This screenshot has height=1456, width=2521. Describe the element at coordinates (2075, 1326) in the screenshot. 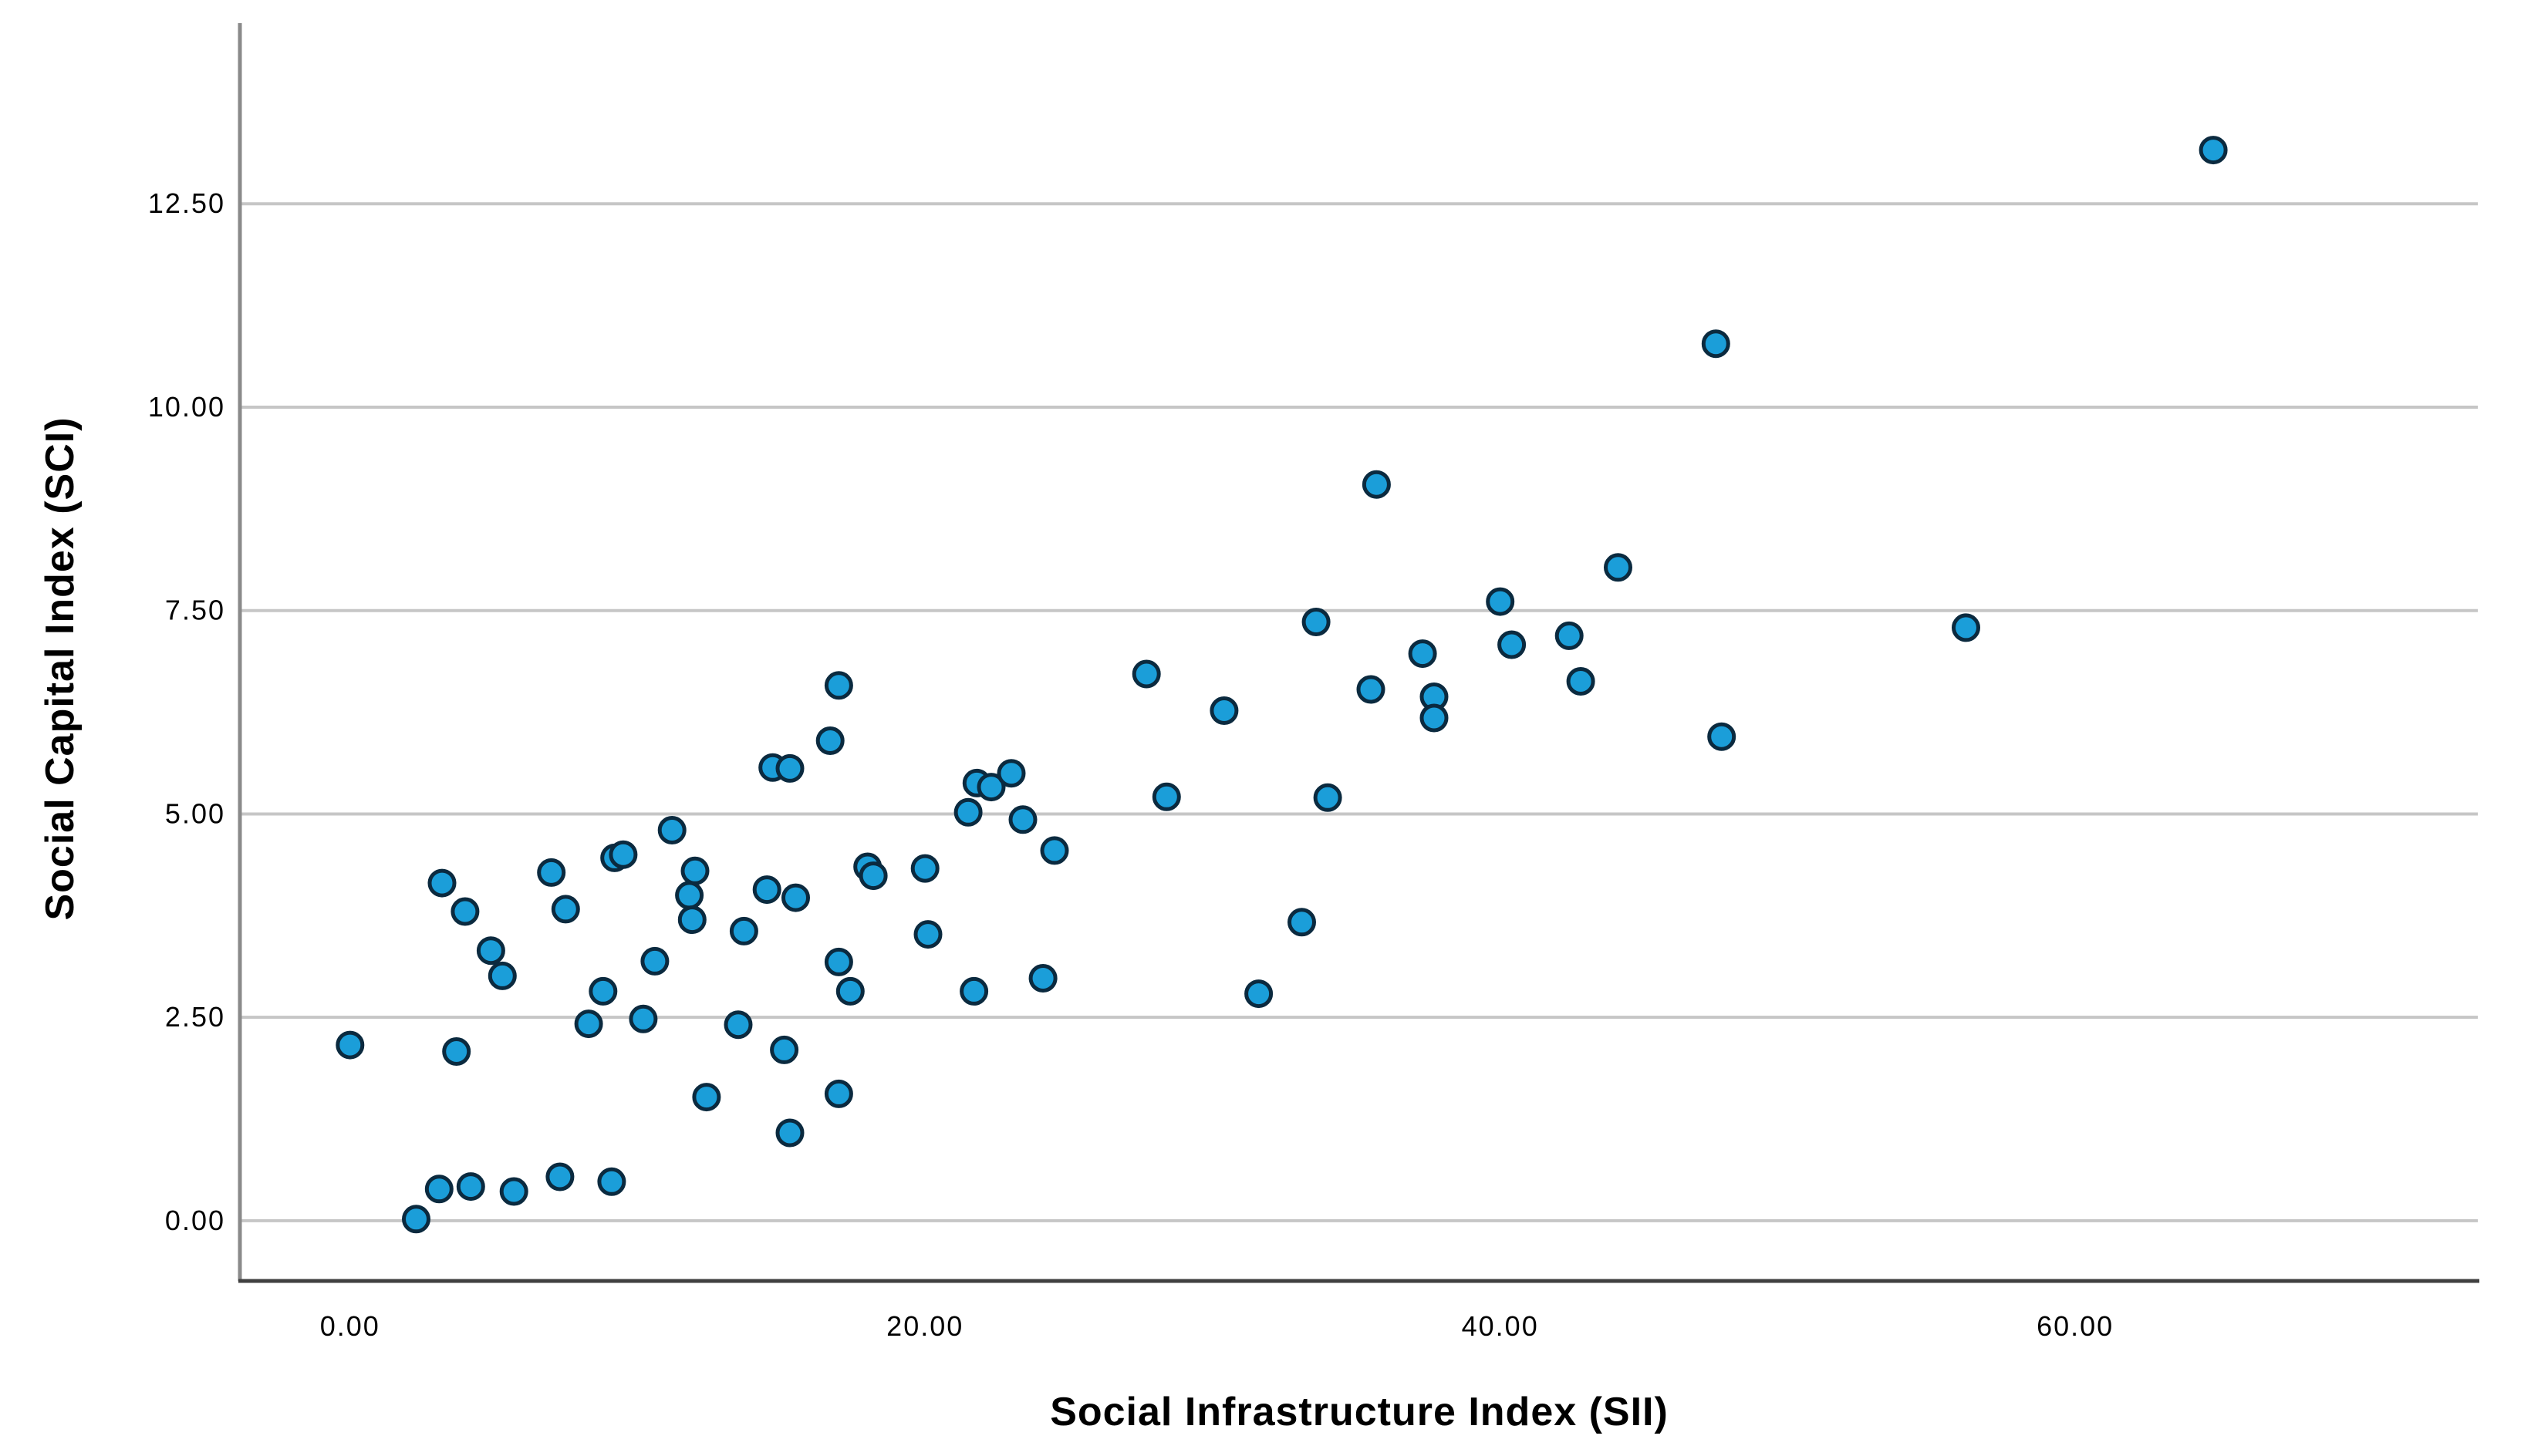

I see `x-tick-label: 60.00` at that location.